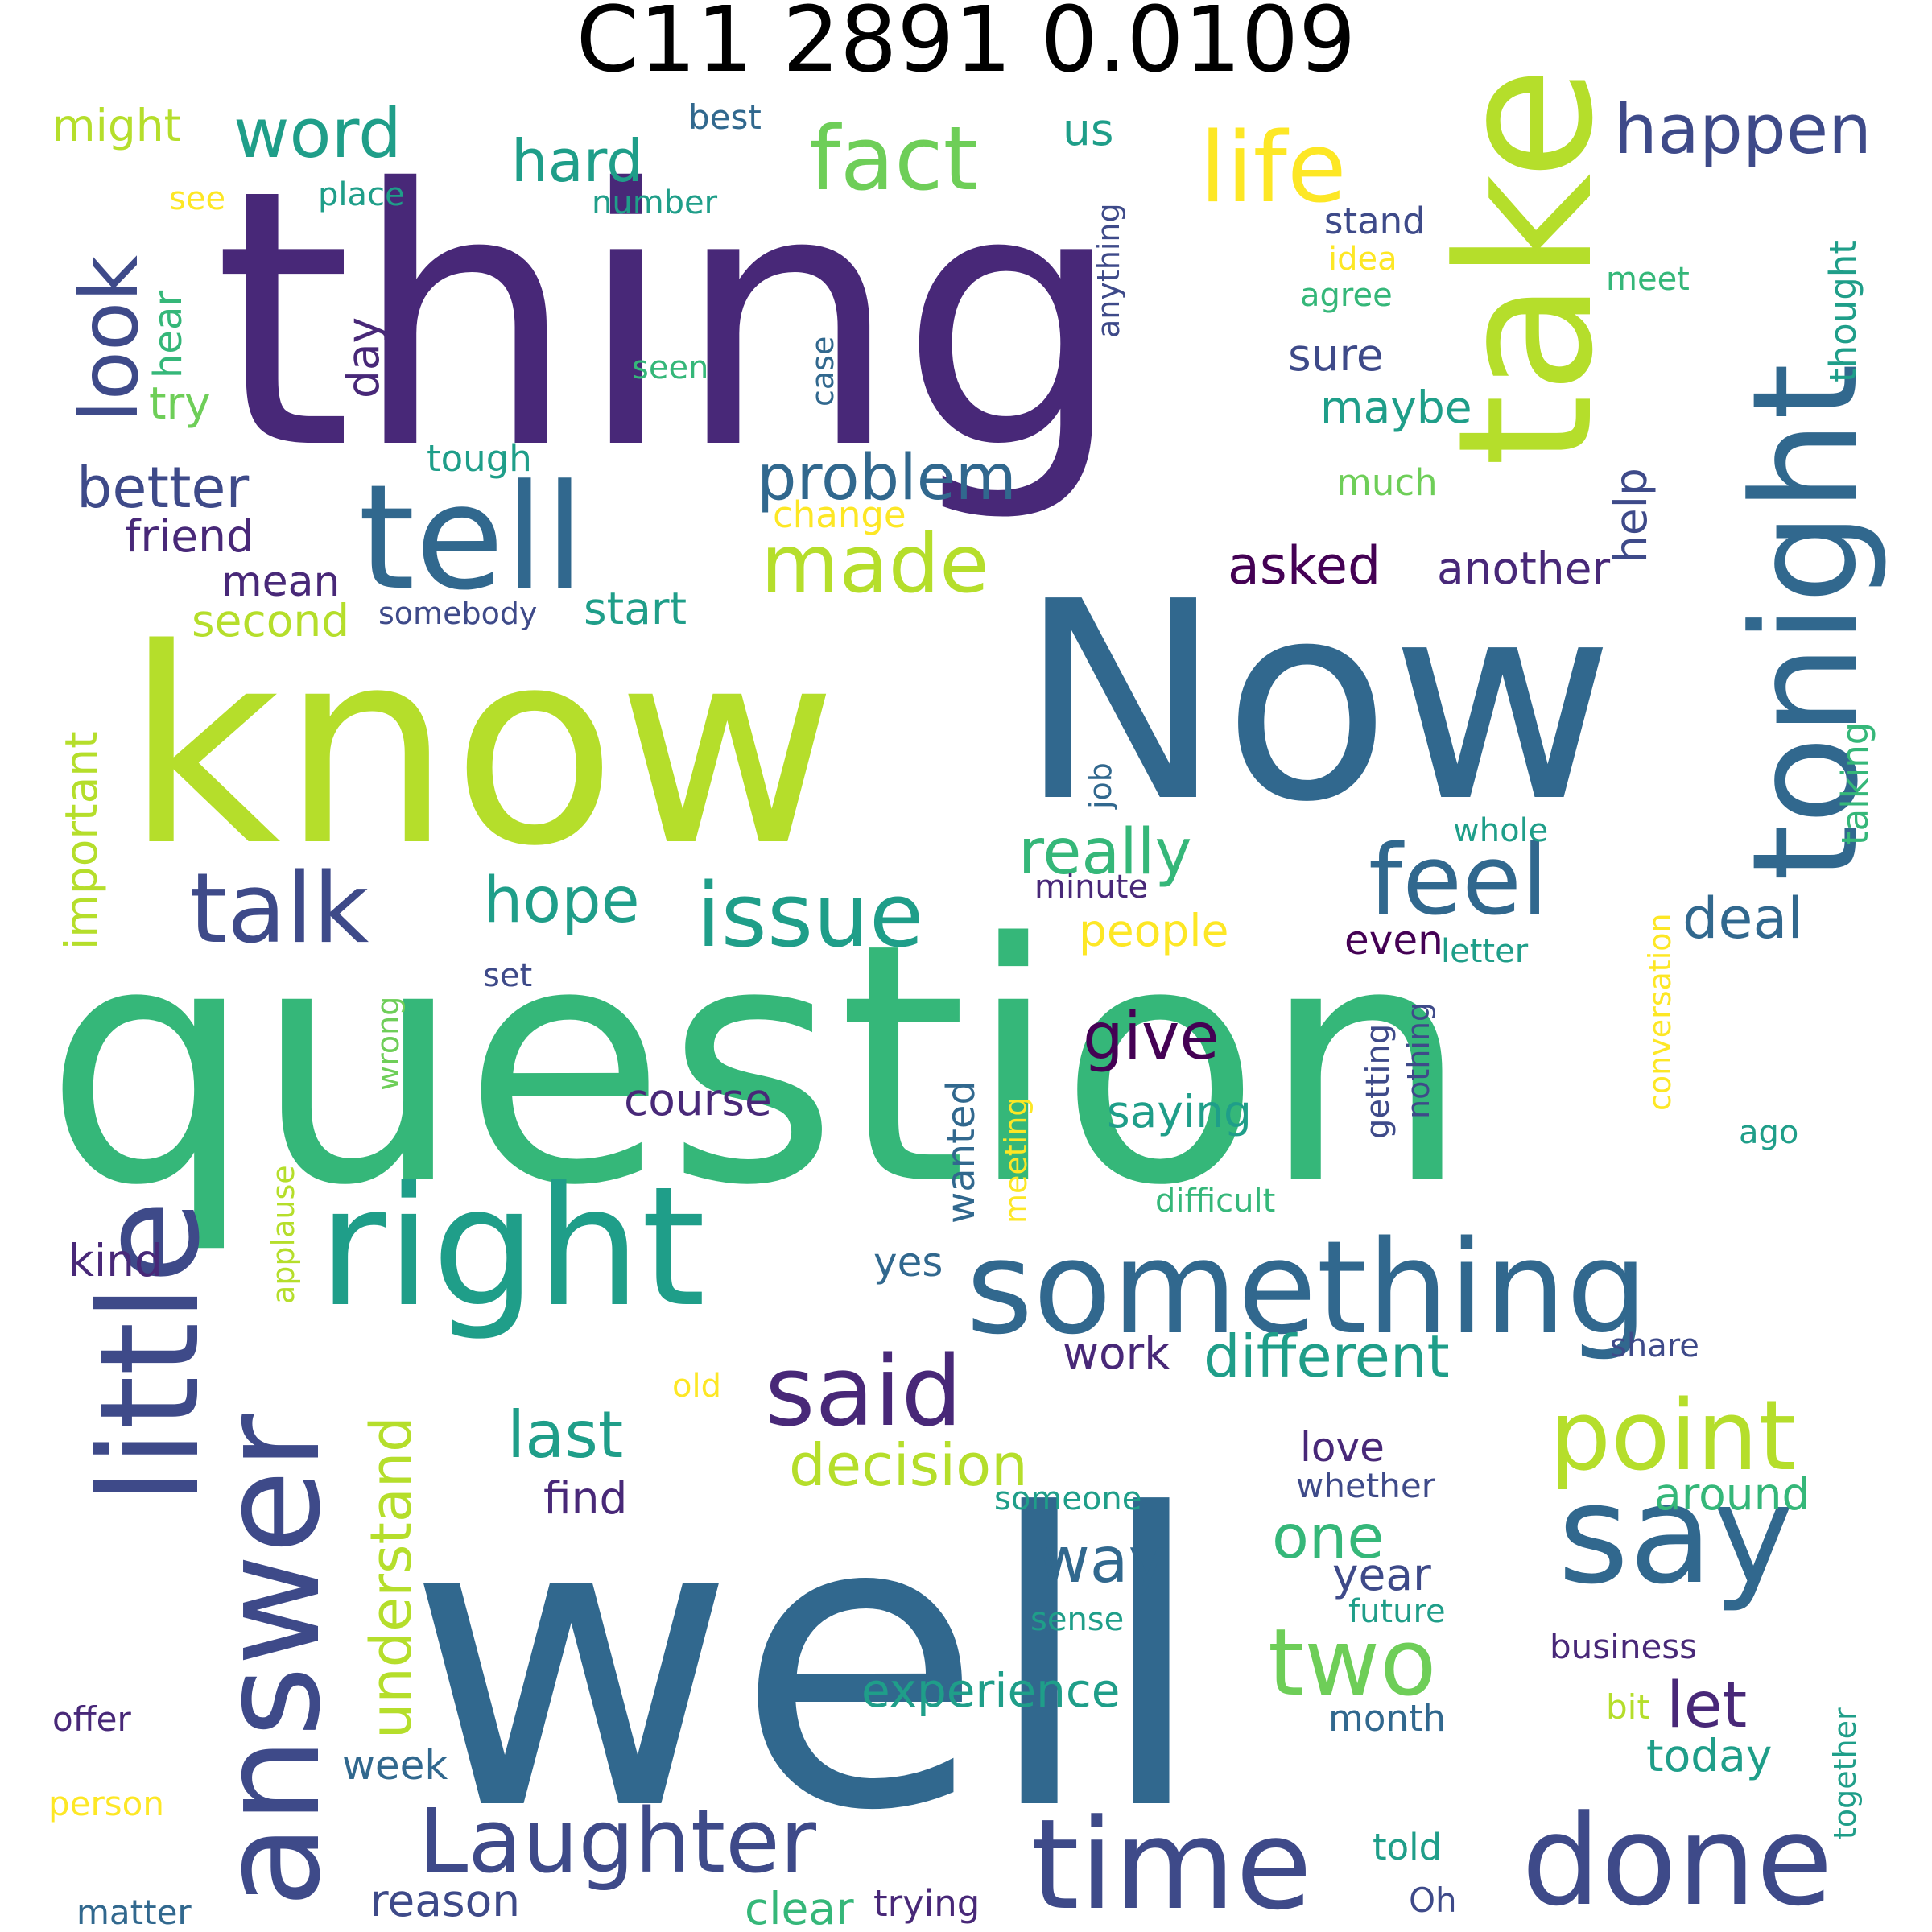 This screenshot has width=1932, height=1932. Describe the element at coordinates (1732, 1494) in the screenshot. I see `word-around: around` at that location.